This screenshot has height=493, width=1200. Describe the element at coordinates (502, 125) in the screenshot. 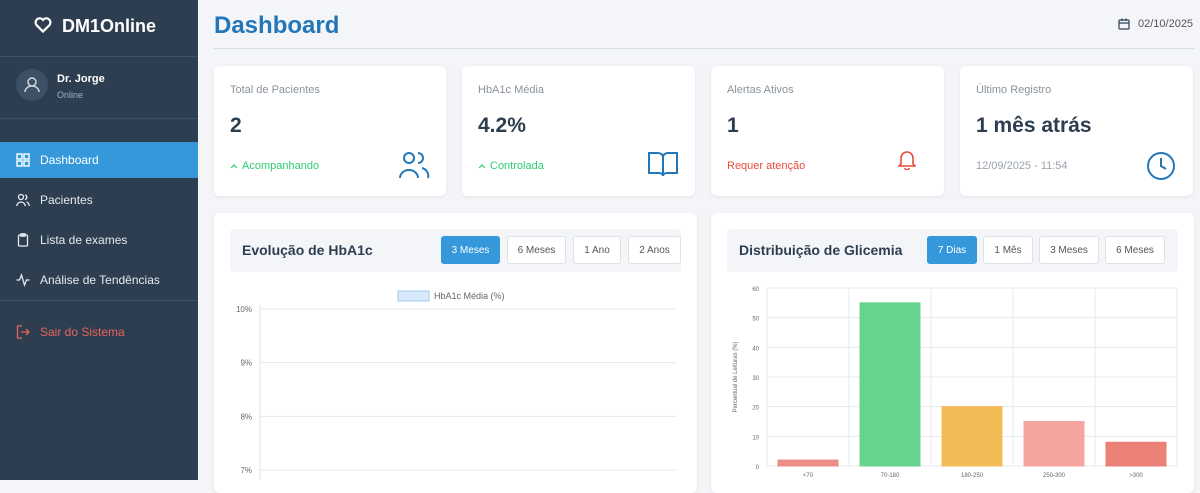

I see `card-value: 4.2%` at that location.